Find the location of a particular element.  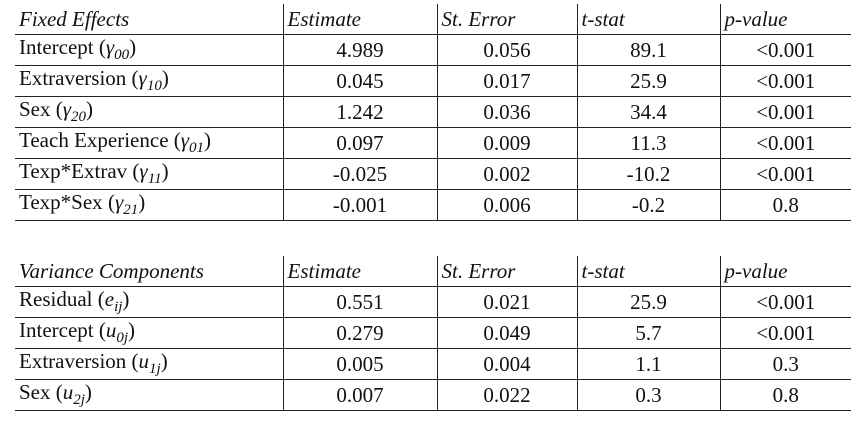

table-row: Intercept (u0j) 0.279 0.049 5.7 <0.001 is located at coordinates (433, 333).